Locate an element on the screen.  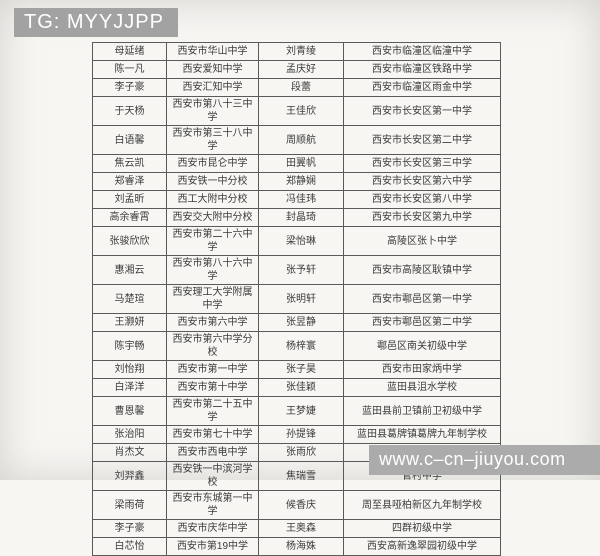
cell-school-left: 西安市西电中学 is located at coordinates (212, 452).